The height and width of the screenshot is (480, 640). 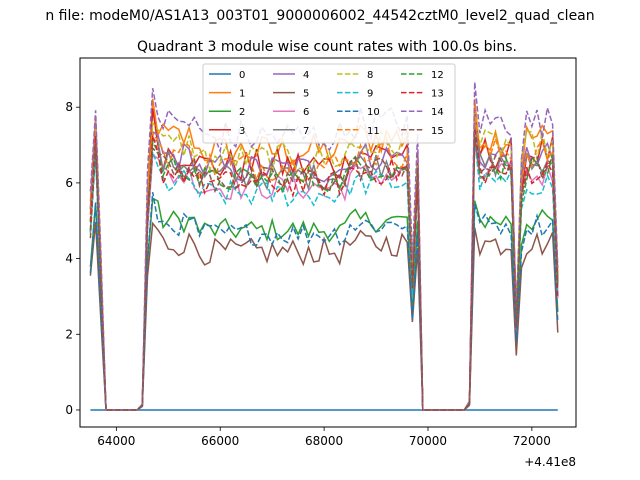 What do you see at coordinates (69, 183) in the screenshot?
I see `y-tick-label: 6` at bounding box center [69, 183].